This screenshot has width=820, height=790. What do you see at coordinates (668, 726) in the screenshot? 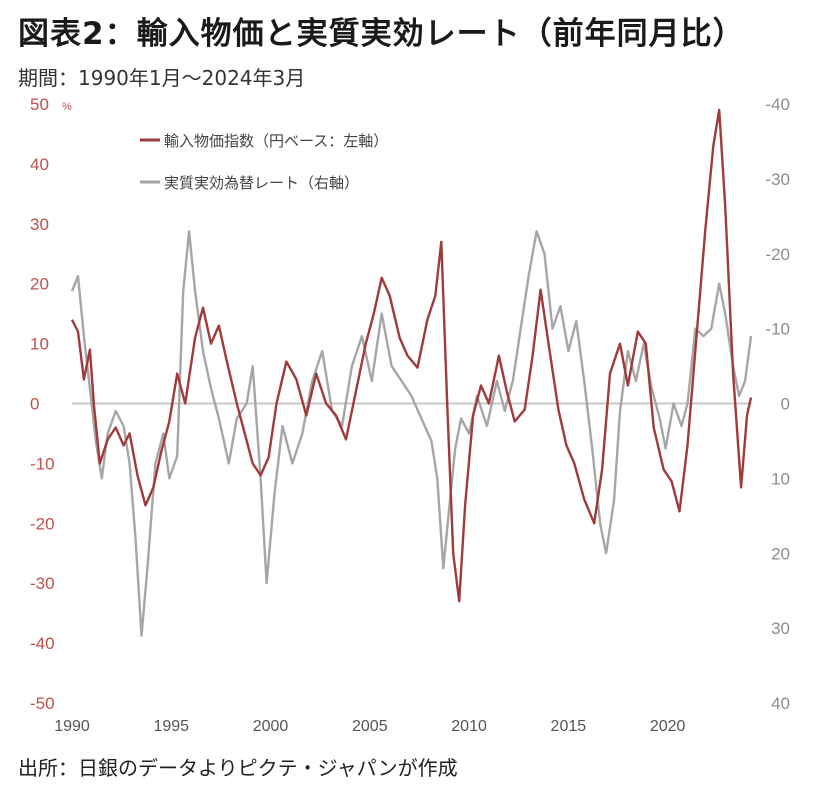
I see `x-tick-label: 2020` at bounding box center [668, 726].